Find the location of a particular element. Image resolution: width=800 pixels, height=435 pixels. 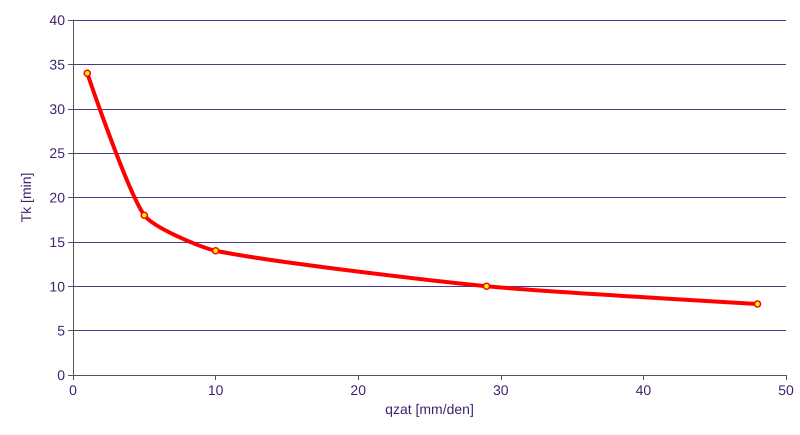

y-tick-label: 15 is located at coordinates (57, 242).